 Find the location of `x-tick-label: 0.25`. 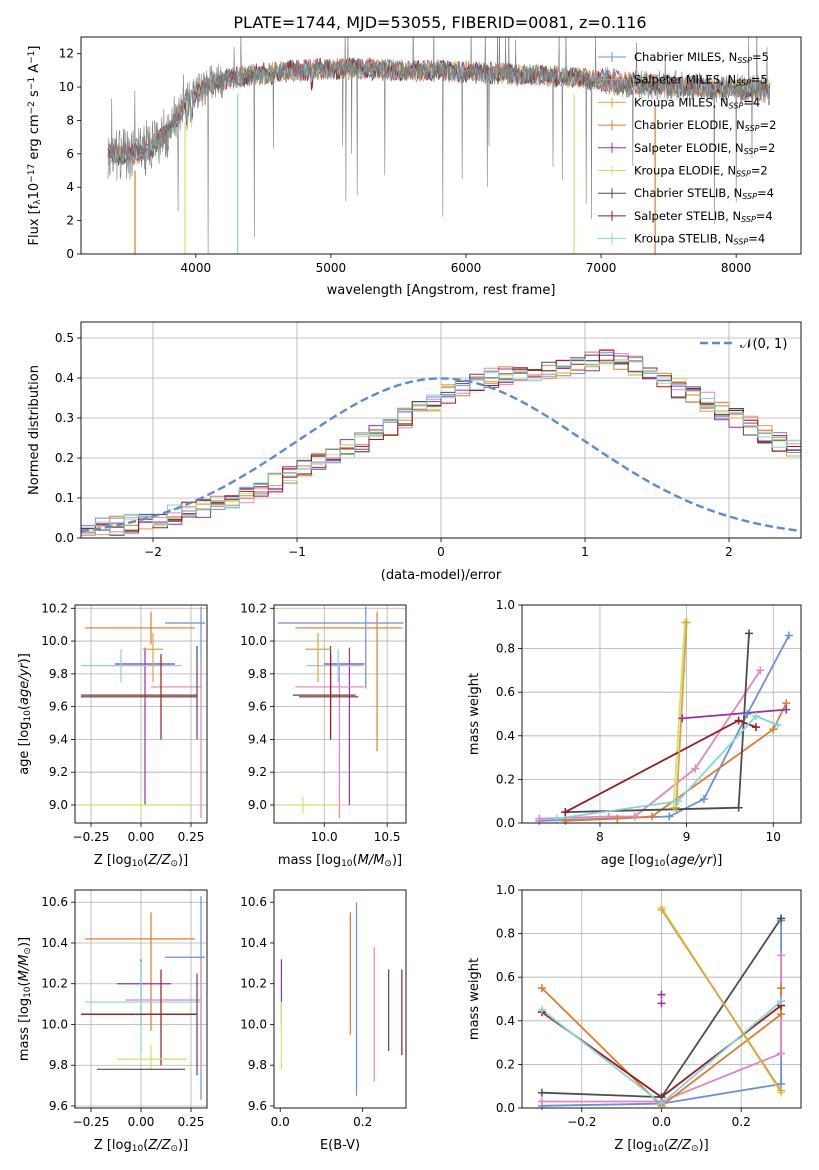

x-tick-label: 0.25 is located at coordinates (191, 837).